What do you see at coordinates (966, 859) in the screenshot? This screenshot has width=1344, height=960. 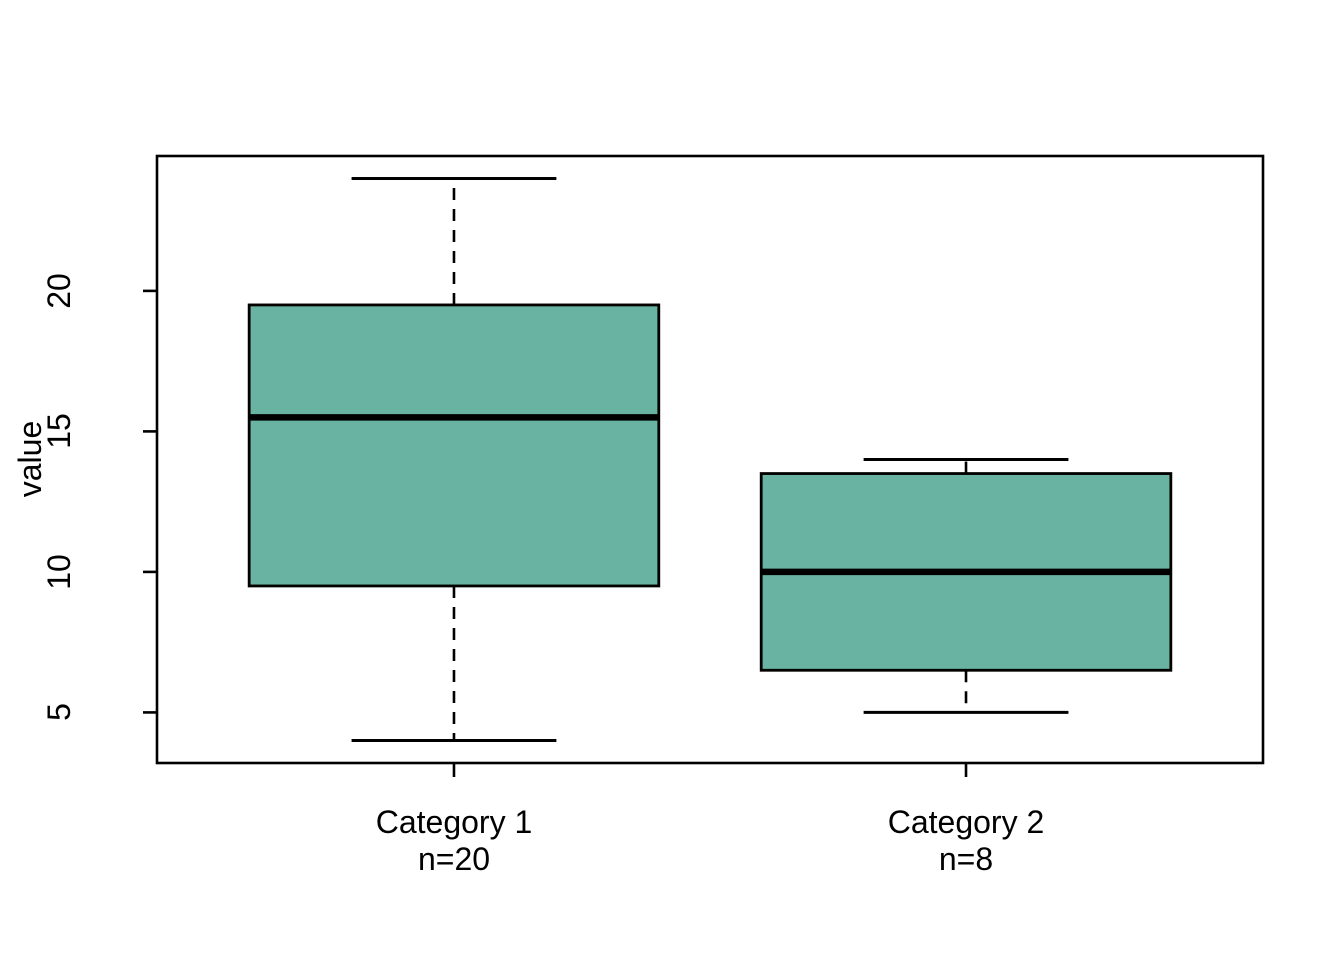 I see `x-count-label-2: n=8` at bounding box center [966, 859].